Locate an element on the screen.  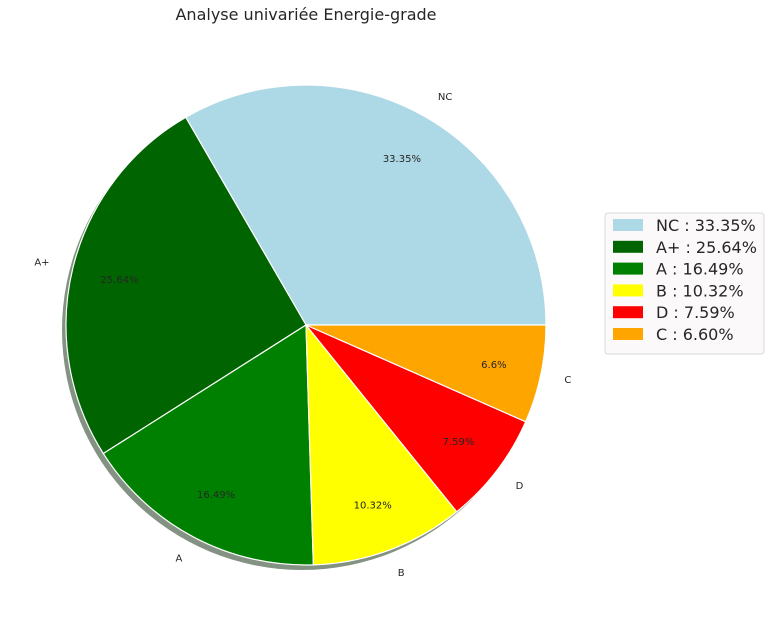
legend-label-b: B : 10.32% is located at coordinates (700, 290).